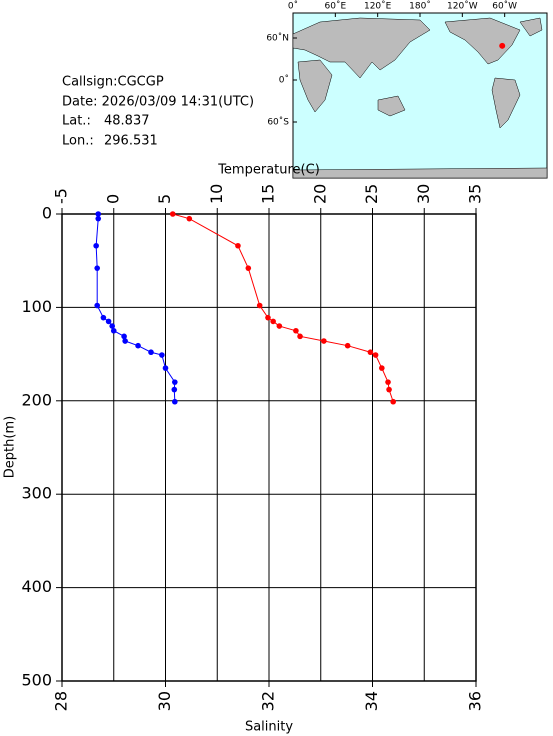 This screenshot has width=553, height=736. Describe the element at coordinates (268, 194) in the screenshot. I see `x-tick-label: 15` at that location.